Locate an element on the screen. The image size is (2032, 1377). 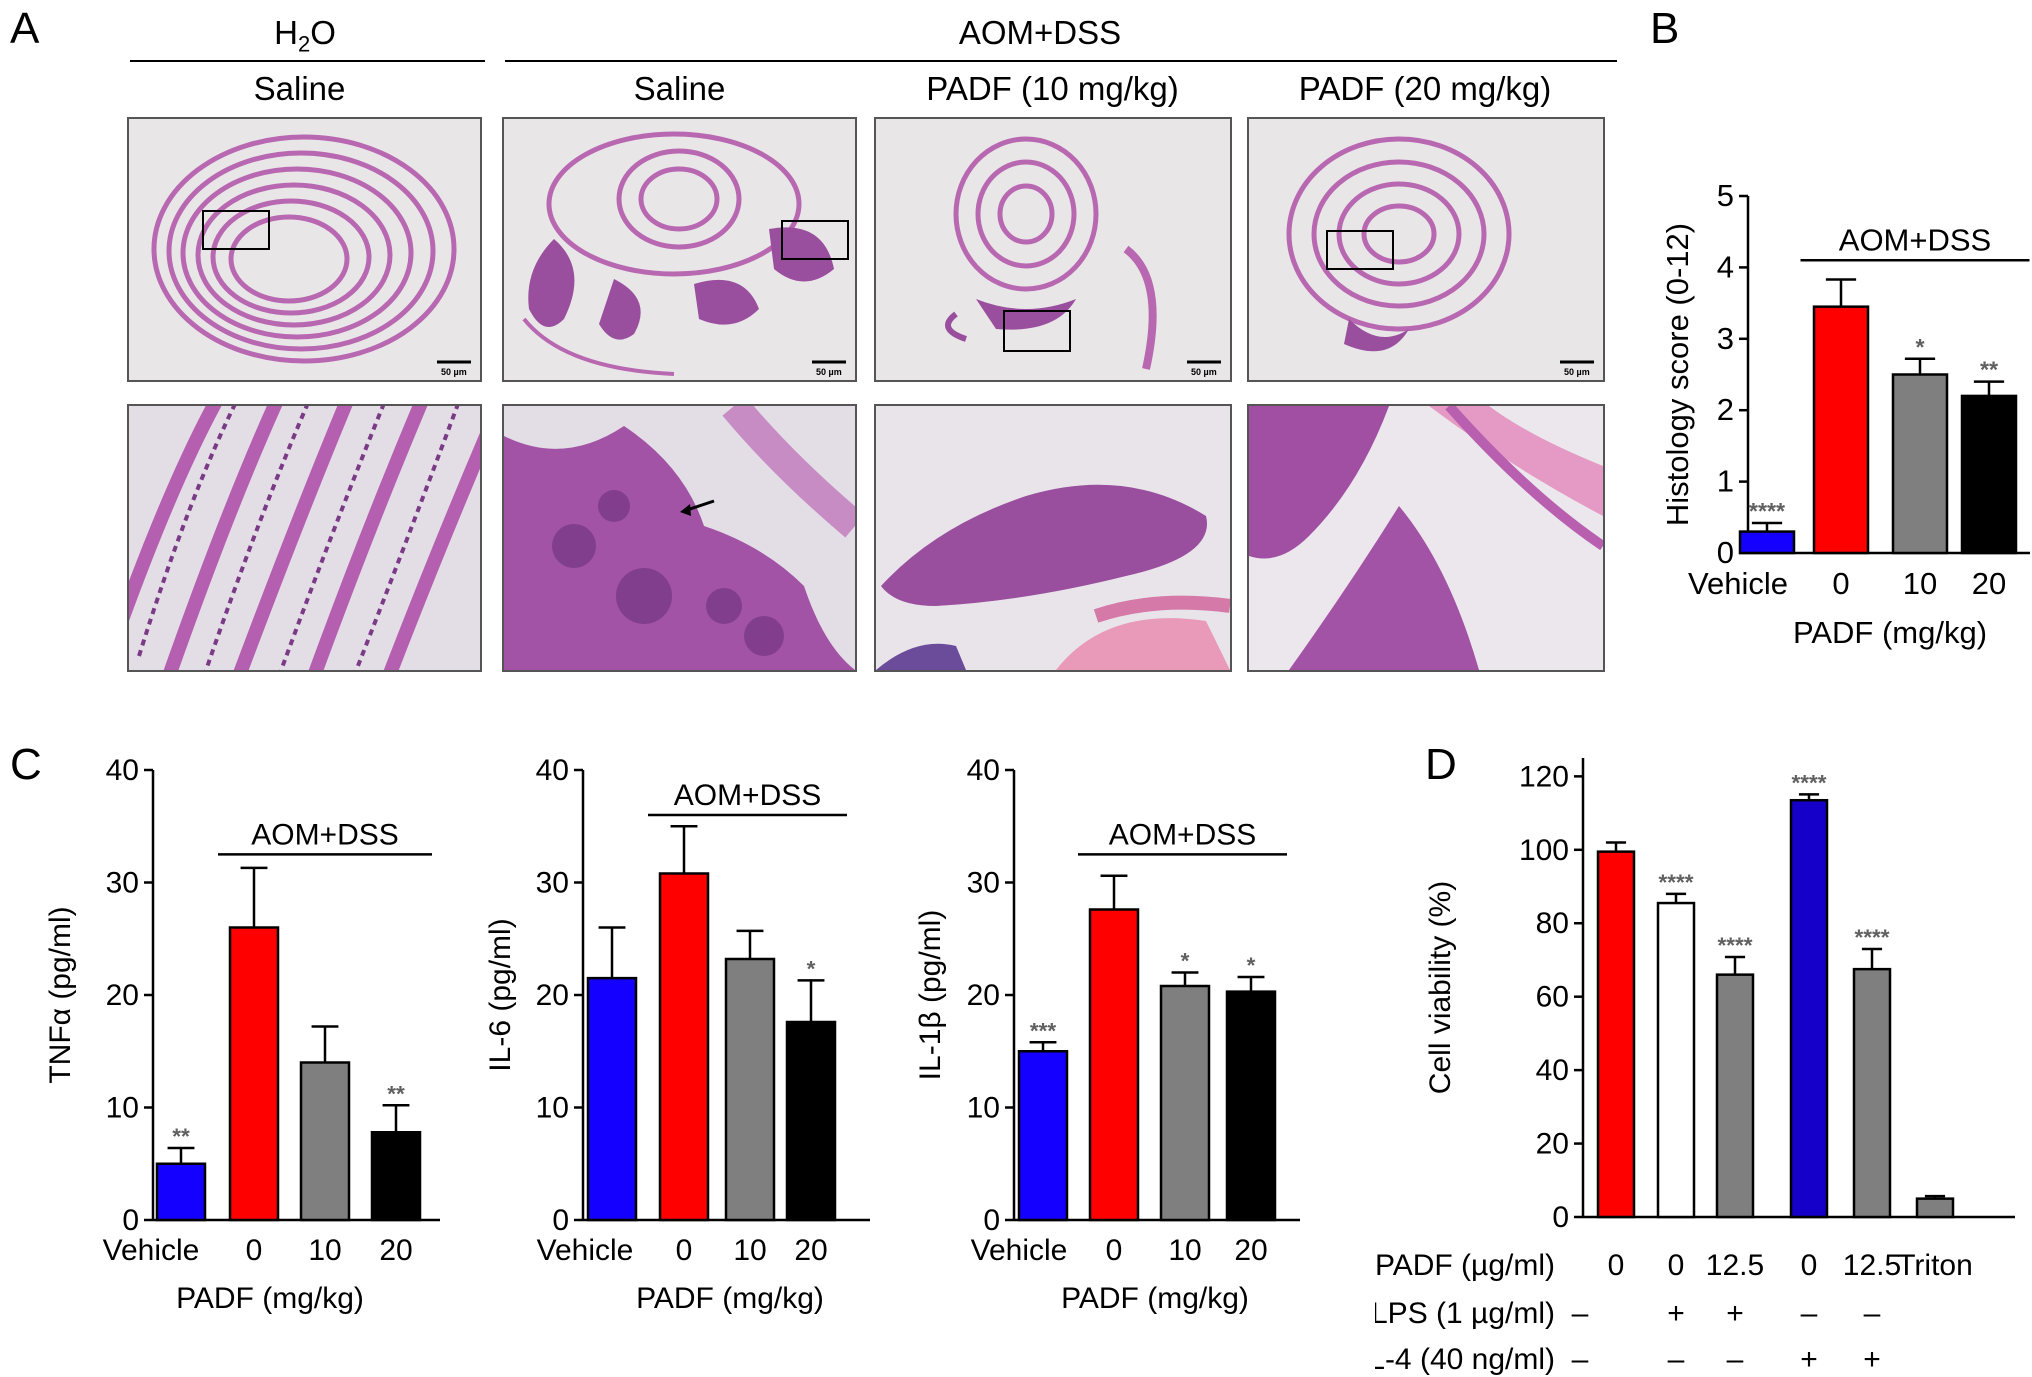
y-tick-label: 100 is located at coordinates (1544, 850).